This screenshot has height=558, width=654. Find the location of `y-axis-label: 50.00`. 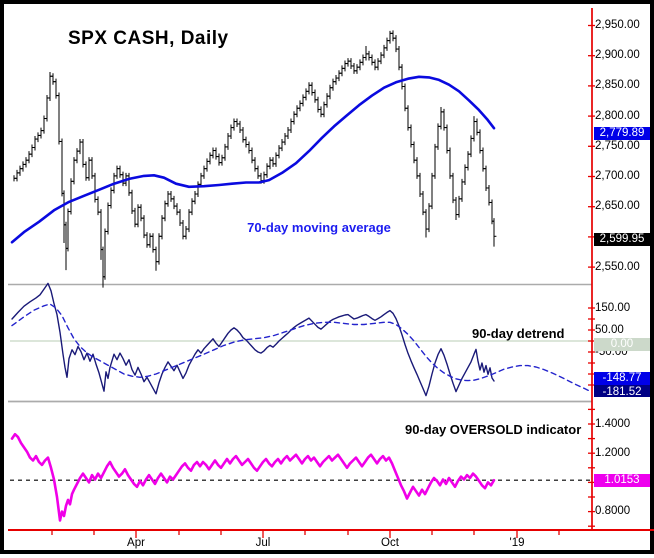

y-axis-label: 50.00 is located at coordinates (609, 329).